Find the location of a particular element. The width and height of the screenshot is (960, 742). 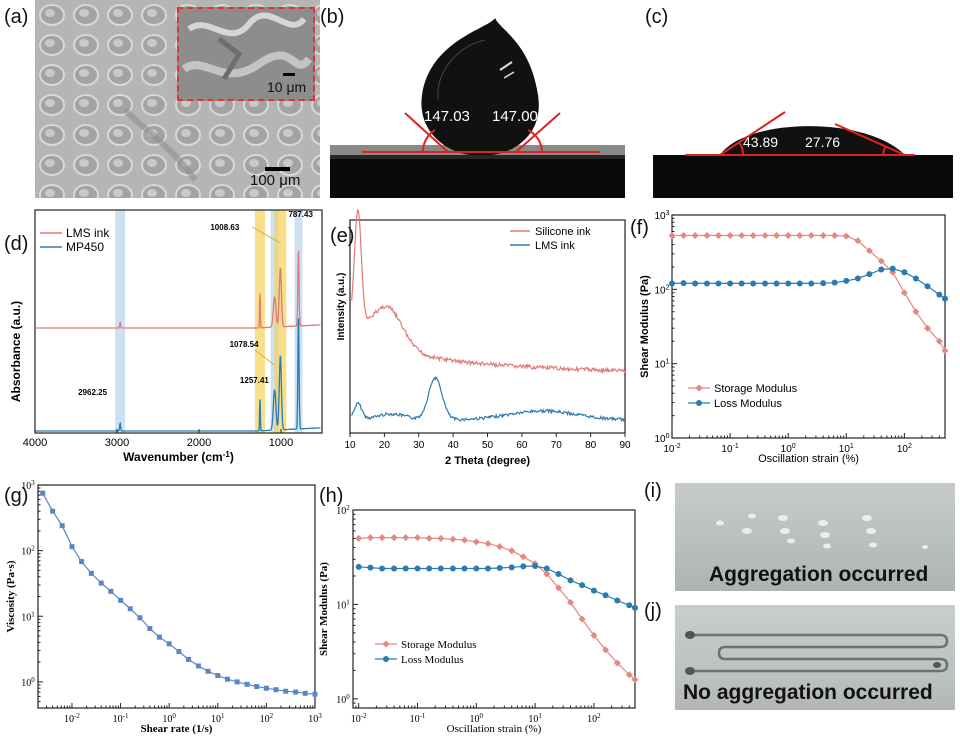

x-tick-label: 50 is located at coordinates (488, 445).